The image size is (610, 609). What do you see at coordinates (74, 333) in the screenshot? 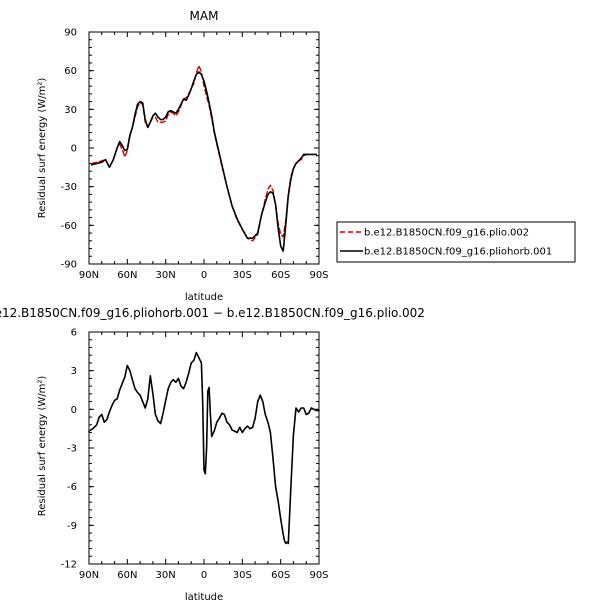
I see `bottom-chart-y-tick-label: 6` at bounding box center [74, 333].